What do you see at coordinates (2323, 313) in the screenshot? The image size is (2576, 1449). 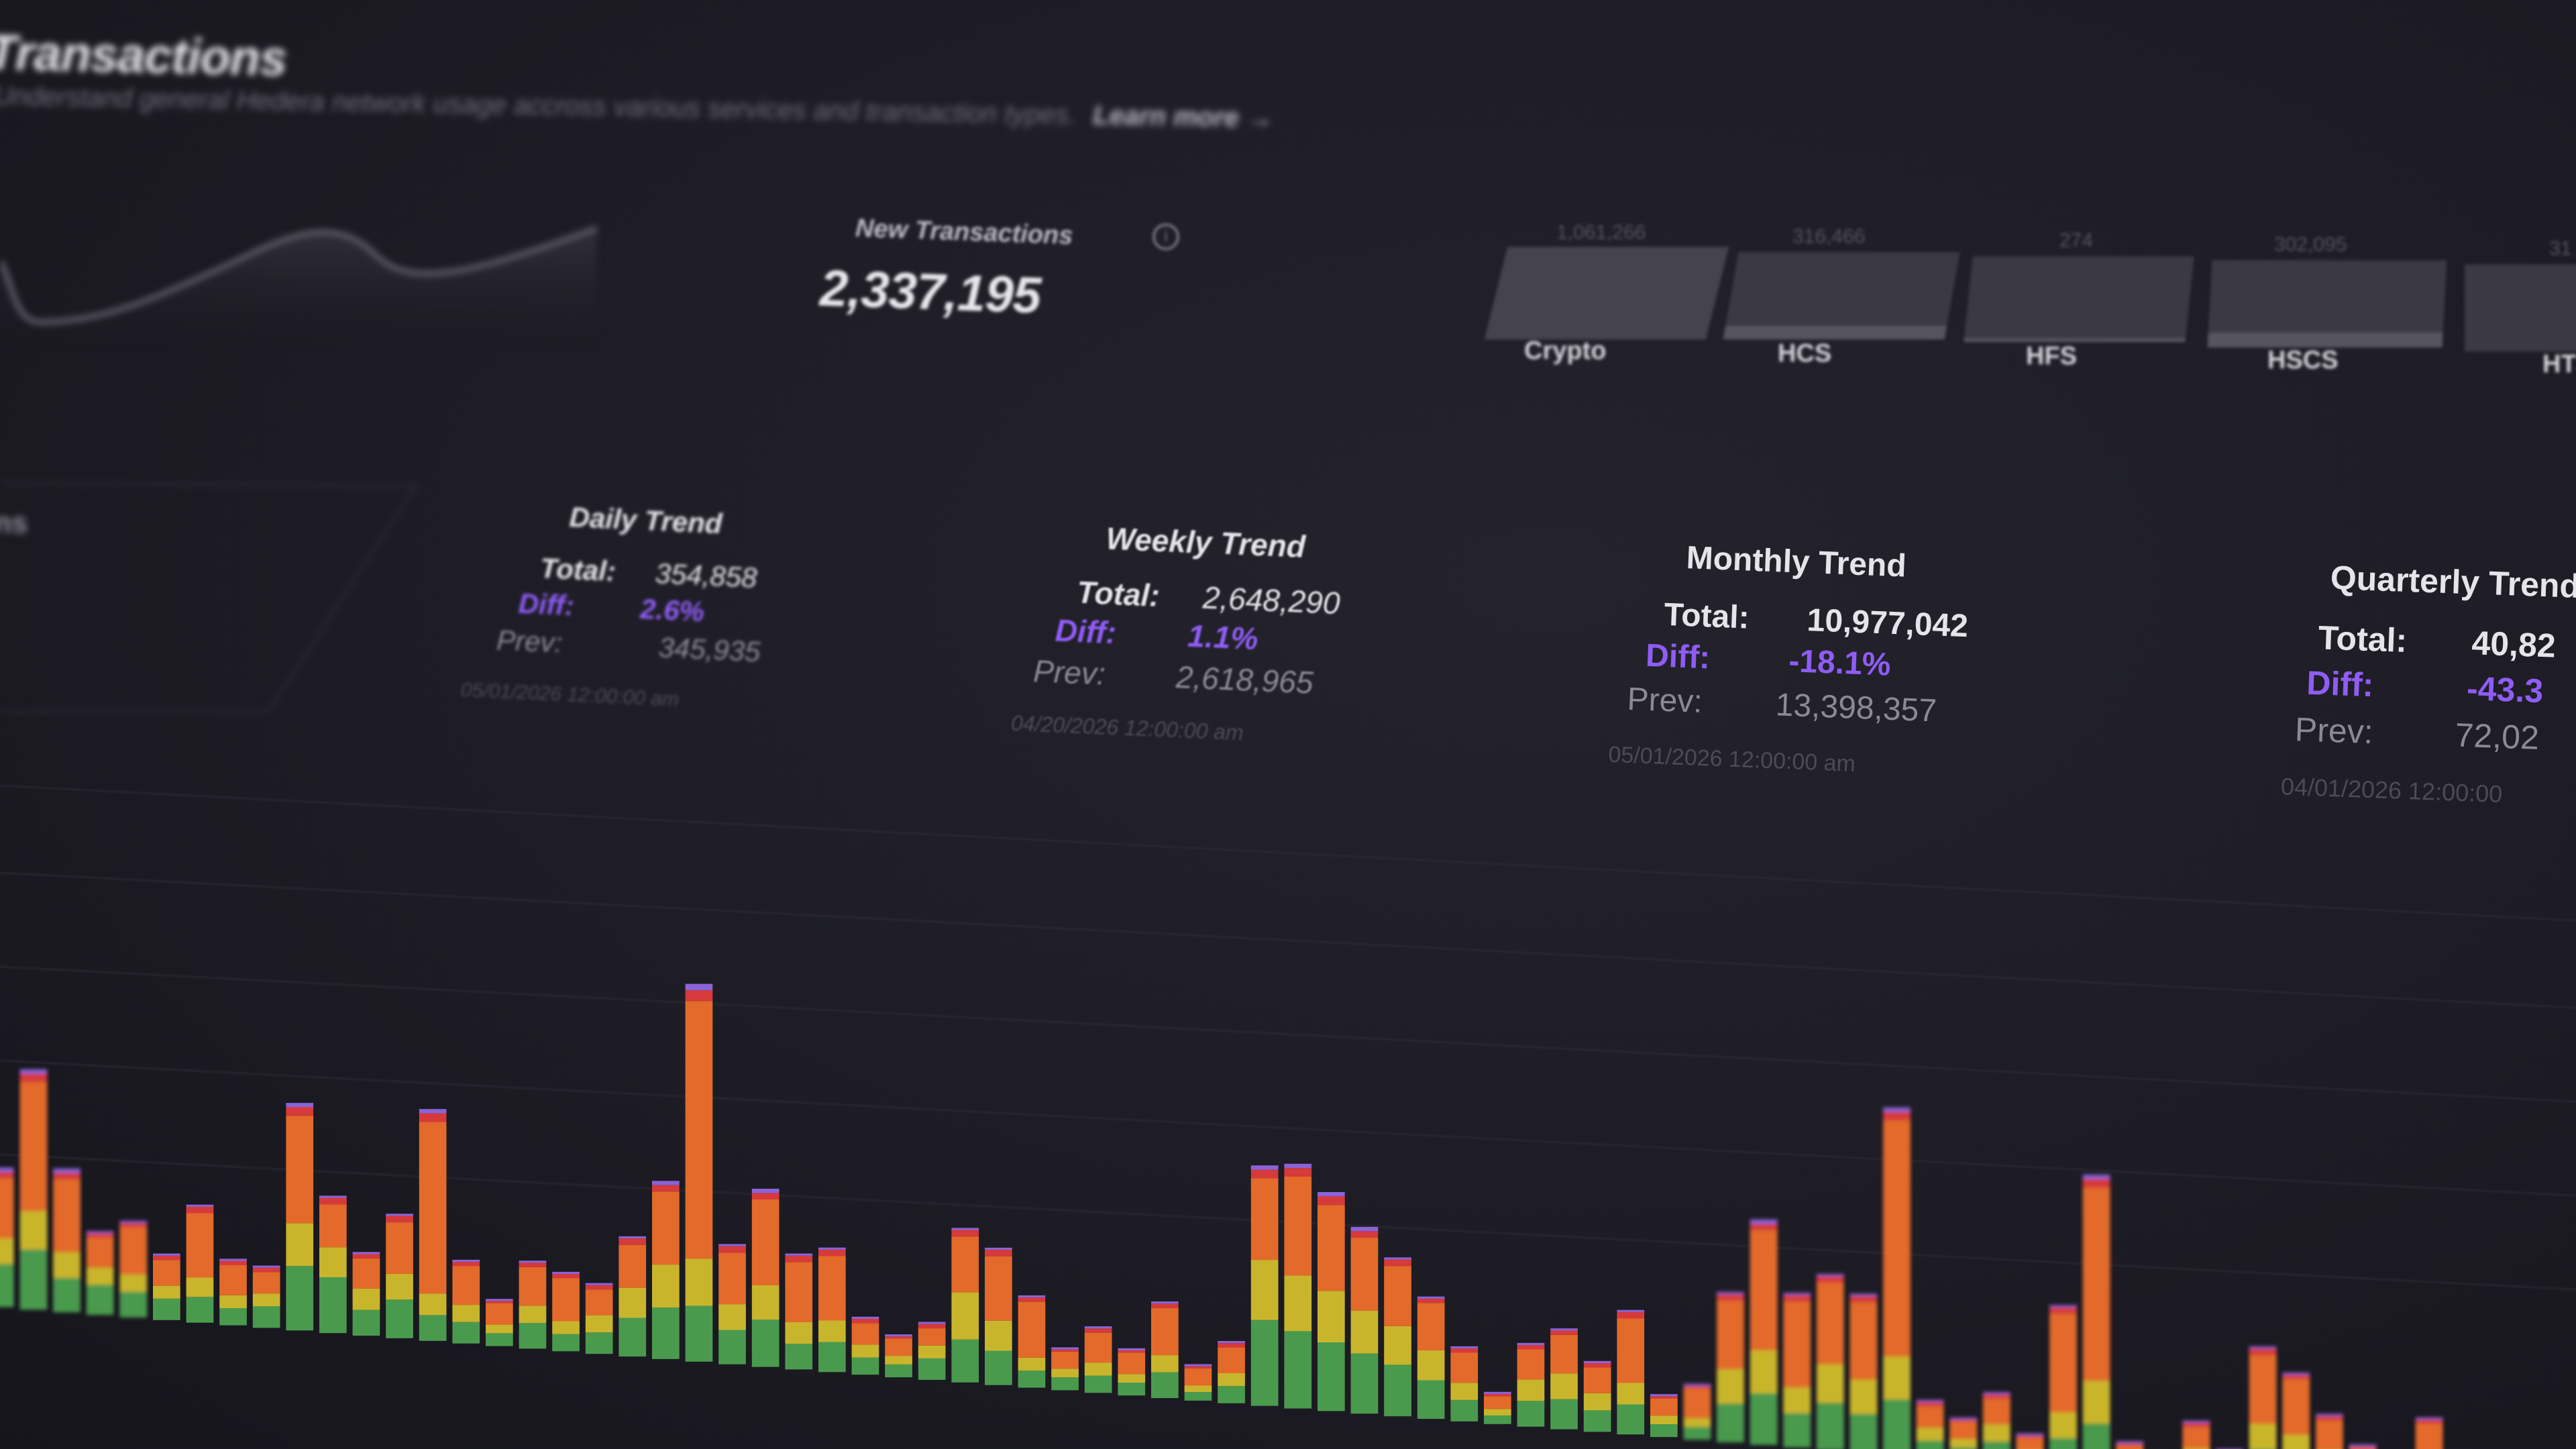 I see `service-hscs: 302,095 HSCS` at bounding box center [2323, 313].